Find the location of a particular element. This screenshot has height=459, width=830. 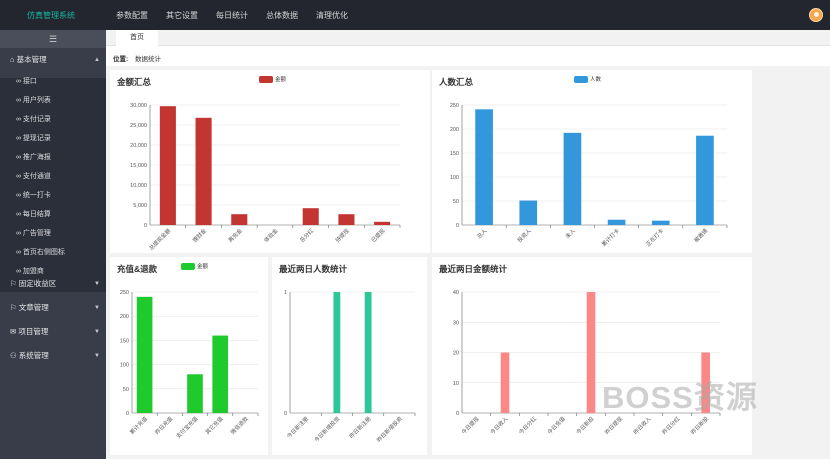

x-tick-label: 投资人 is located at coordinates (524, 235).